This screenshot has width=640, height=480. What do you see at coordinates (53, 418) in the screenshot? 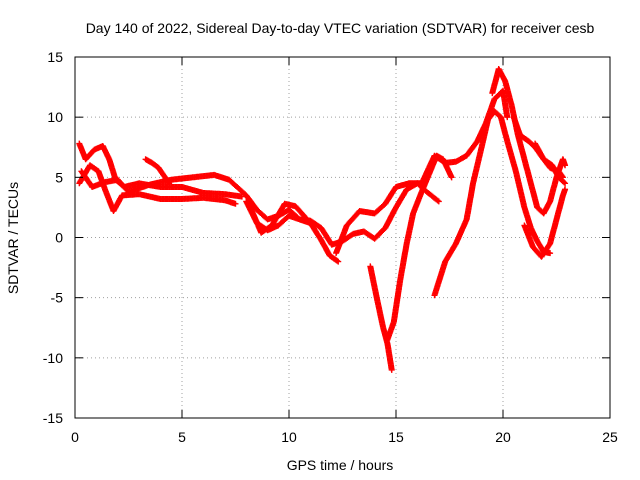
I see `y-tick-label: -15` at bounding box center [53, 418].